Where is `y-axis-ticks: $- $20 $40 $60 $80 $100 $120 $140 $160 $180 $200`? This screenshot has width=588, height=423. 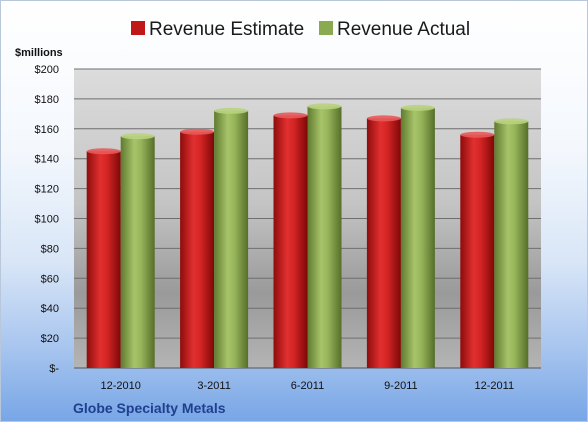 y-axis-ticks: $- $20 $40 $60 $80 $100 $120 $140 $160 $180 $200 is located at coordinates (47, 219).